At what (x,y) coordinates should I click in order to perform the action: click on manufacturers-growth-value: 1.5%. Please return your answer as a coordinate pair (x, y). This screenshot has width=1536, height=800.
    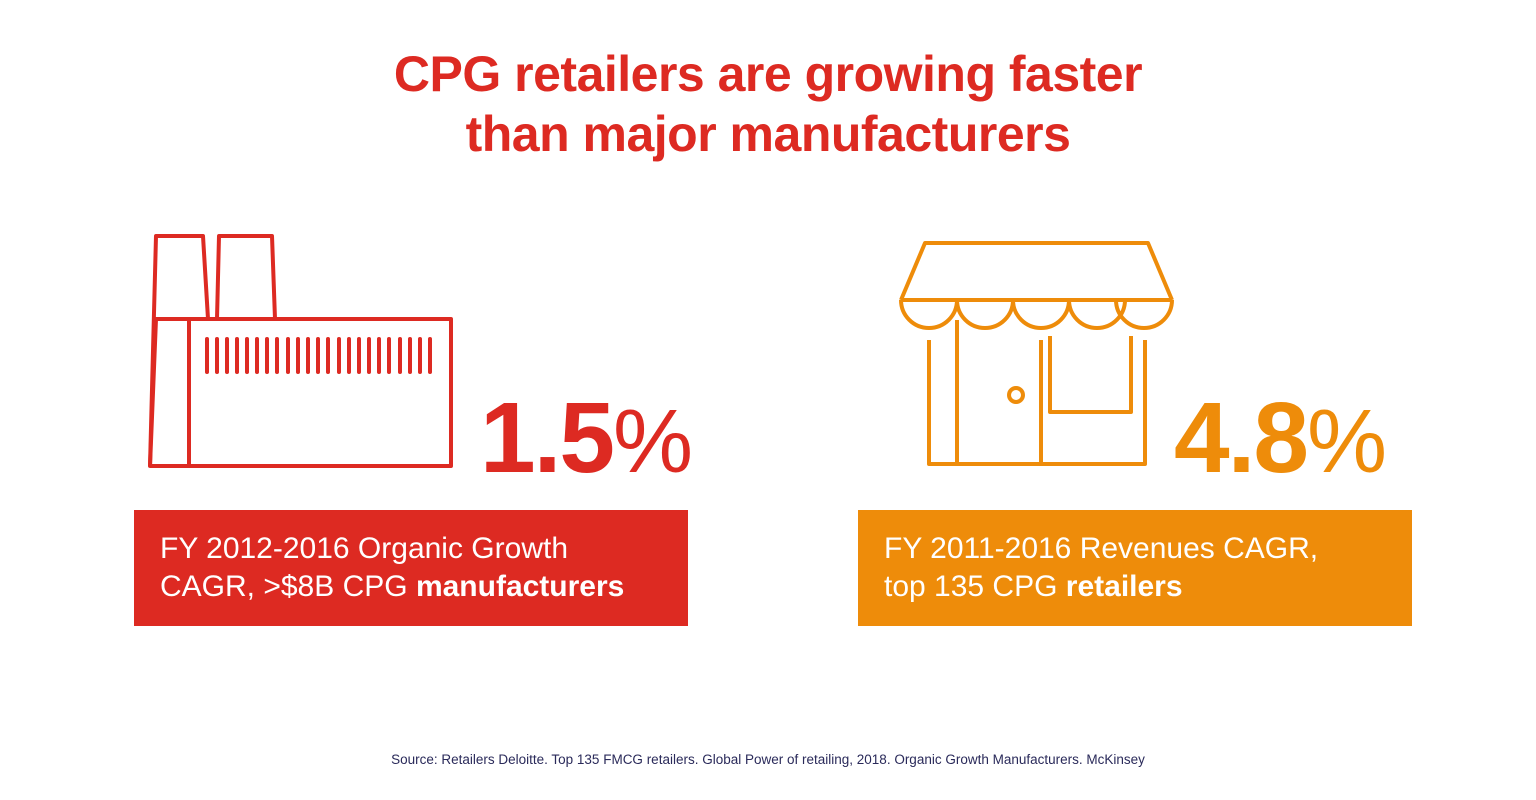
    Looking at the image, I should click on (586, 438).